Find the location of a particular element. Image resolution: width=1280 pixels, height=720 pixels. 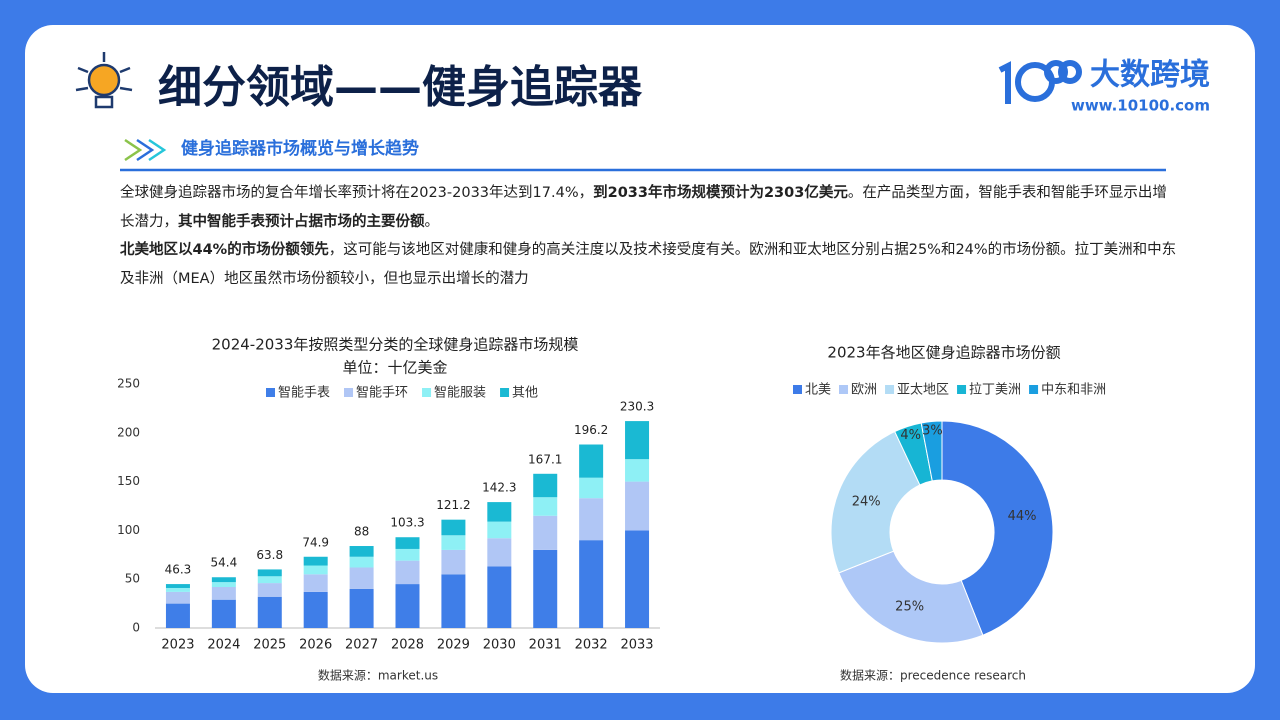

total-label: 54.4 is located at coordinates (224, 563).